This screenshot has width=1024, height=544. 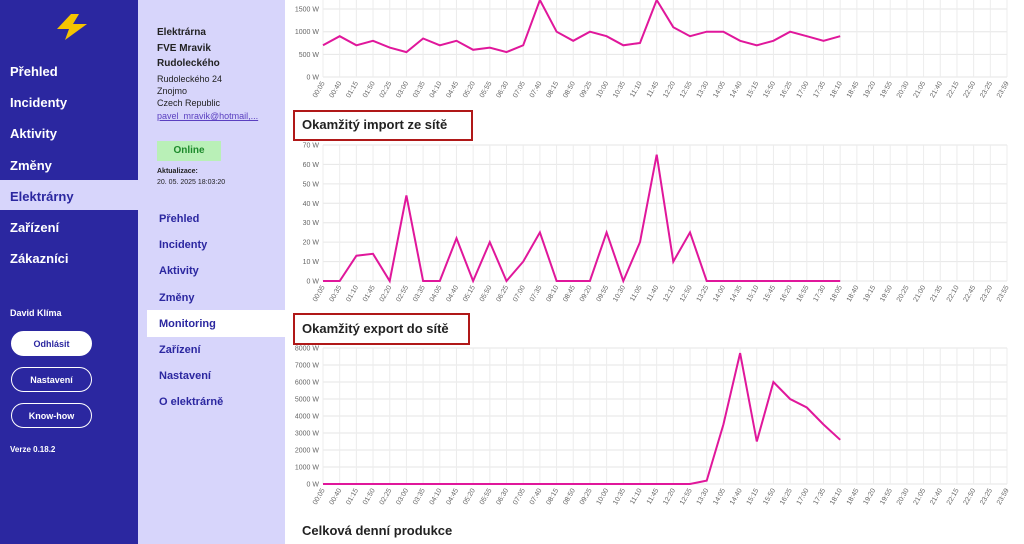 What do you see at coordinates (39, 103) in the screenshot?
I see `nav-item: Incidenty` at bounding box center [39, 103].